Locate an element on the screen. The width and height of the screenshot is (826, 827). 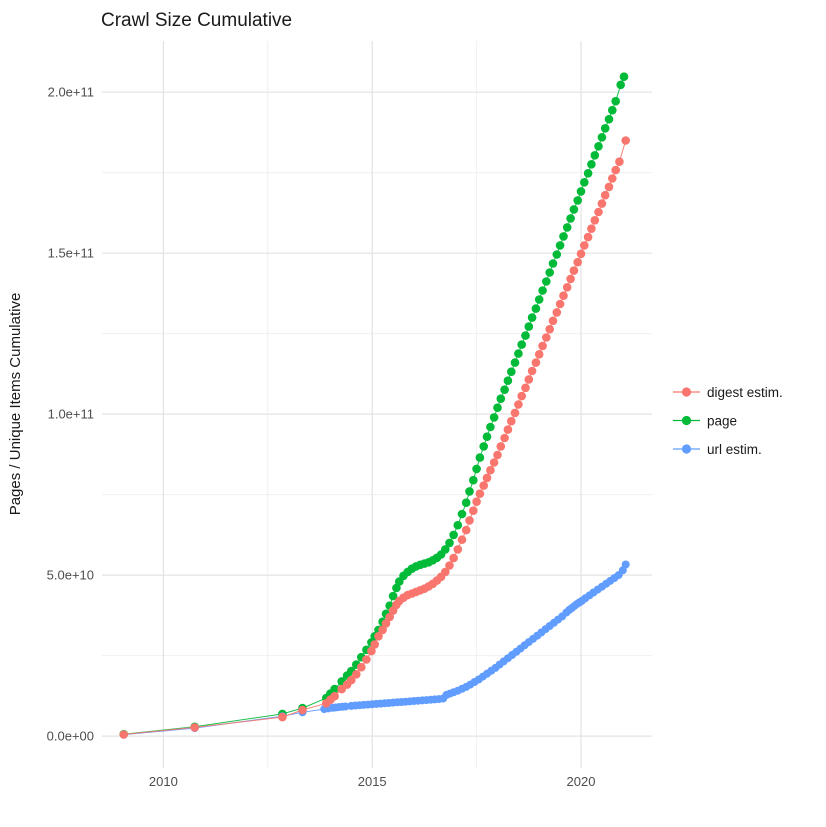
legend-item: digest estim. is located at coordinates (728, 392).